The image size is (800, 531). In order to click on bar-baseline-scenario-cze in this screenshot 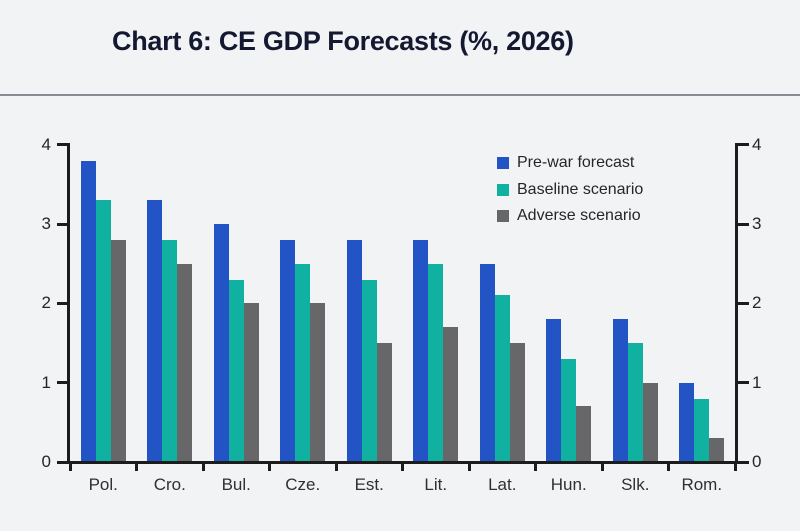, I will do `click(303, 362)`.